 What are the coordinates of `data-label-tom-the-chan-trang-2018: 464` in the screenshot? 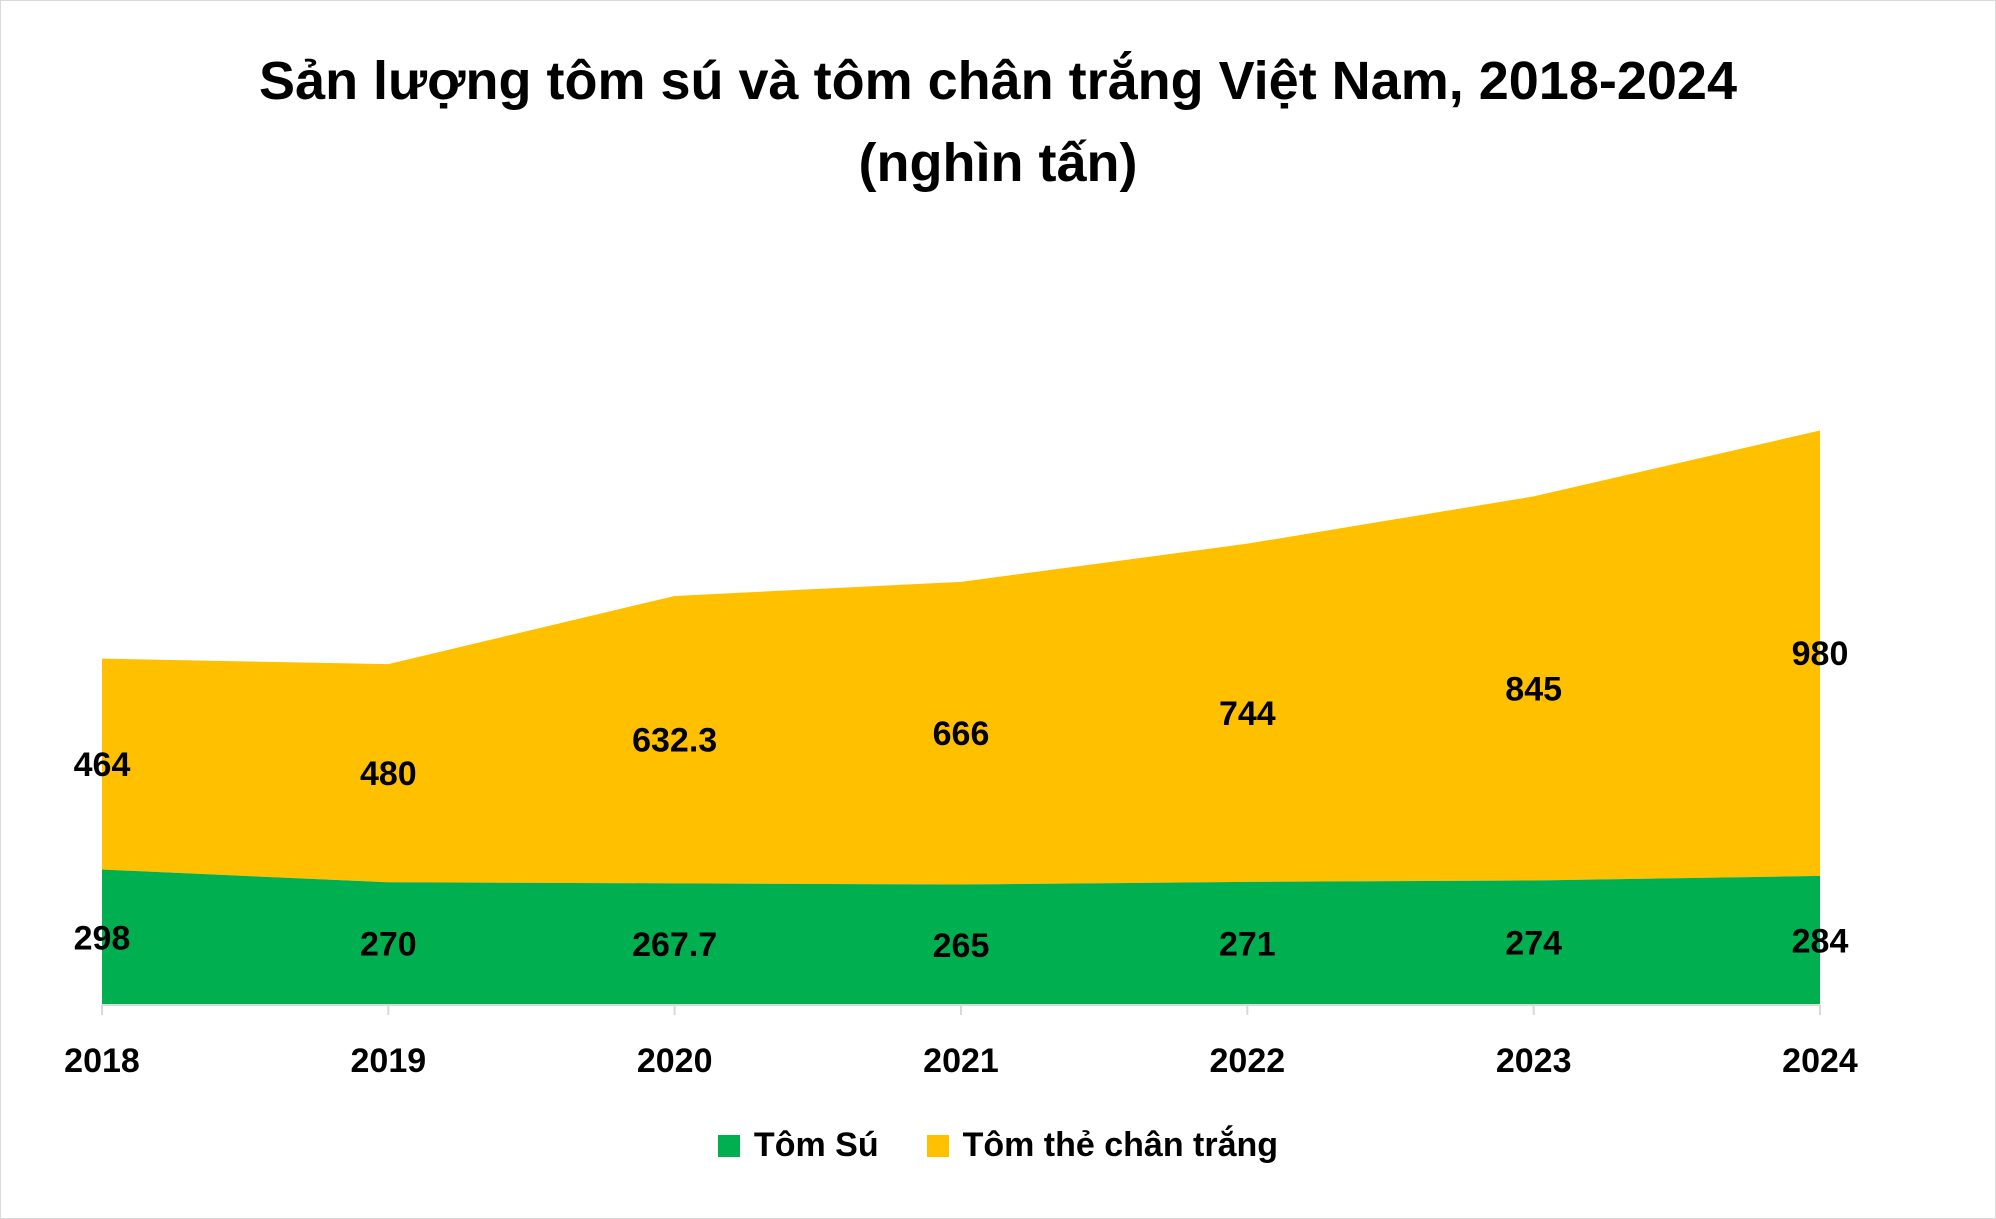 It's located at (102, 765).